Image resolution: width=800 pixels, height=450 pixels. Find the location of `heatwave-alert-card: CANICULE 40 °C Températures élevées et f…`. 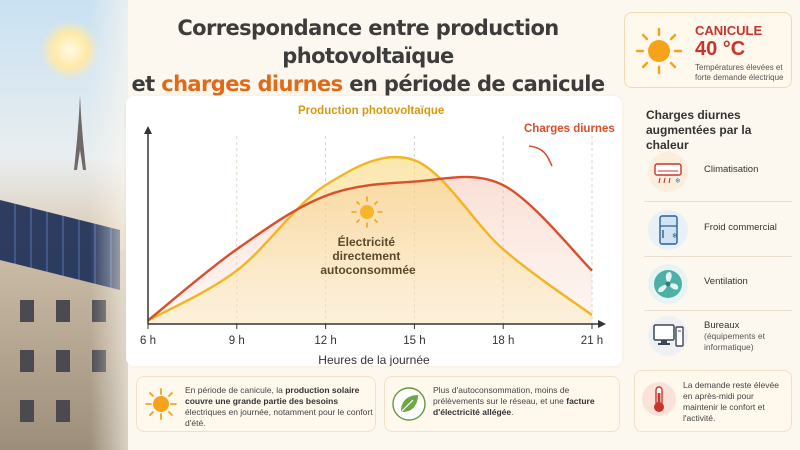

heatwave-alert-card: CANICULE 40 °C Températures élevées et f… is located at coordinates (708, 50).